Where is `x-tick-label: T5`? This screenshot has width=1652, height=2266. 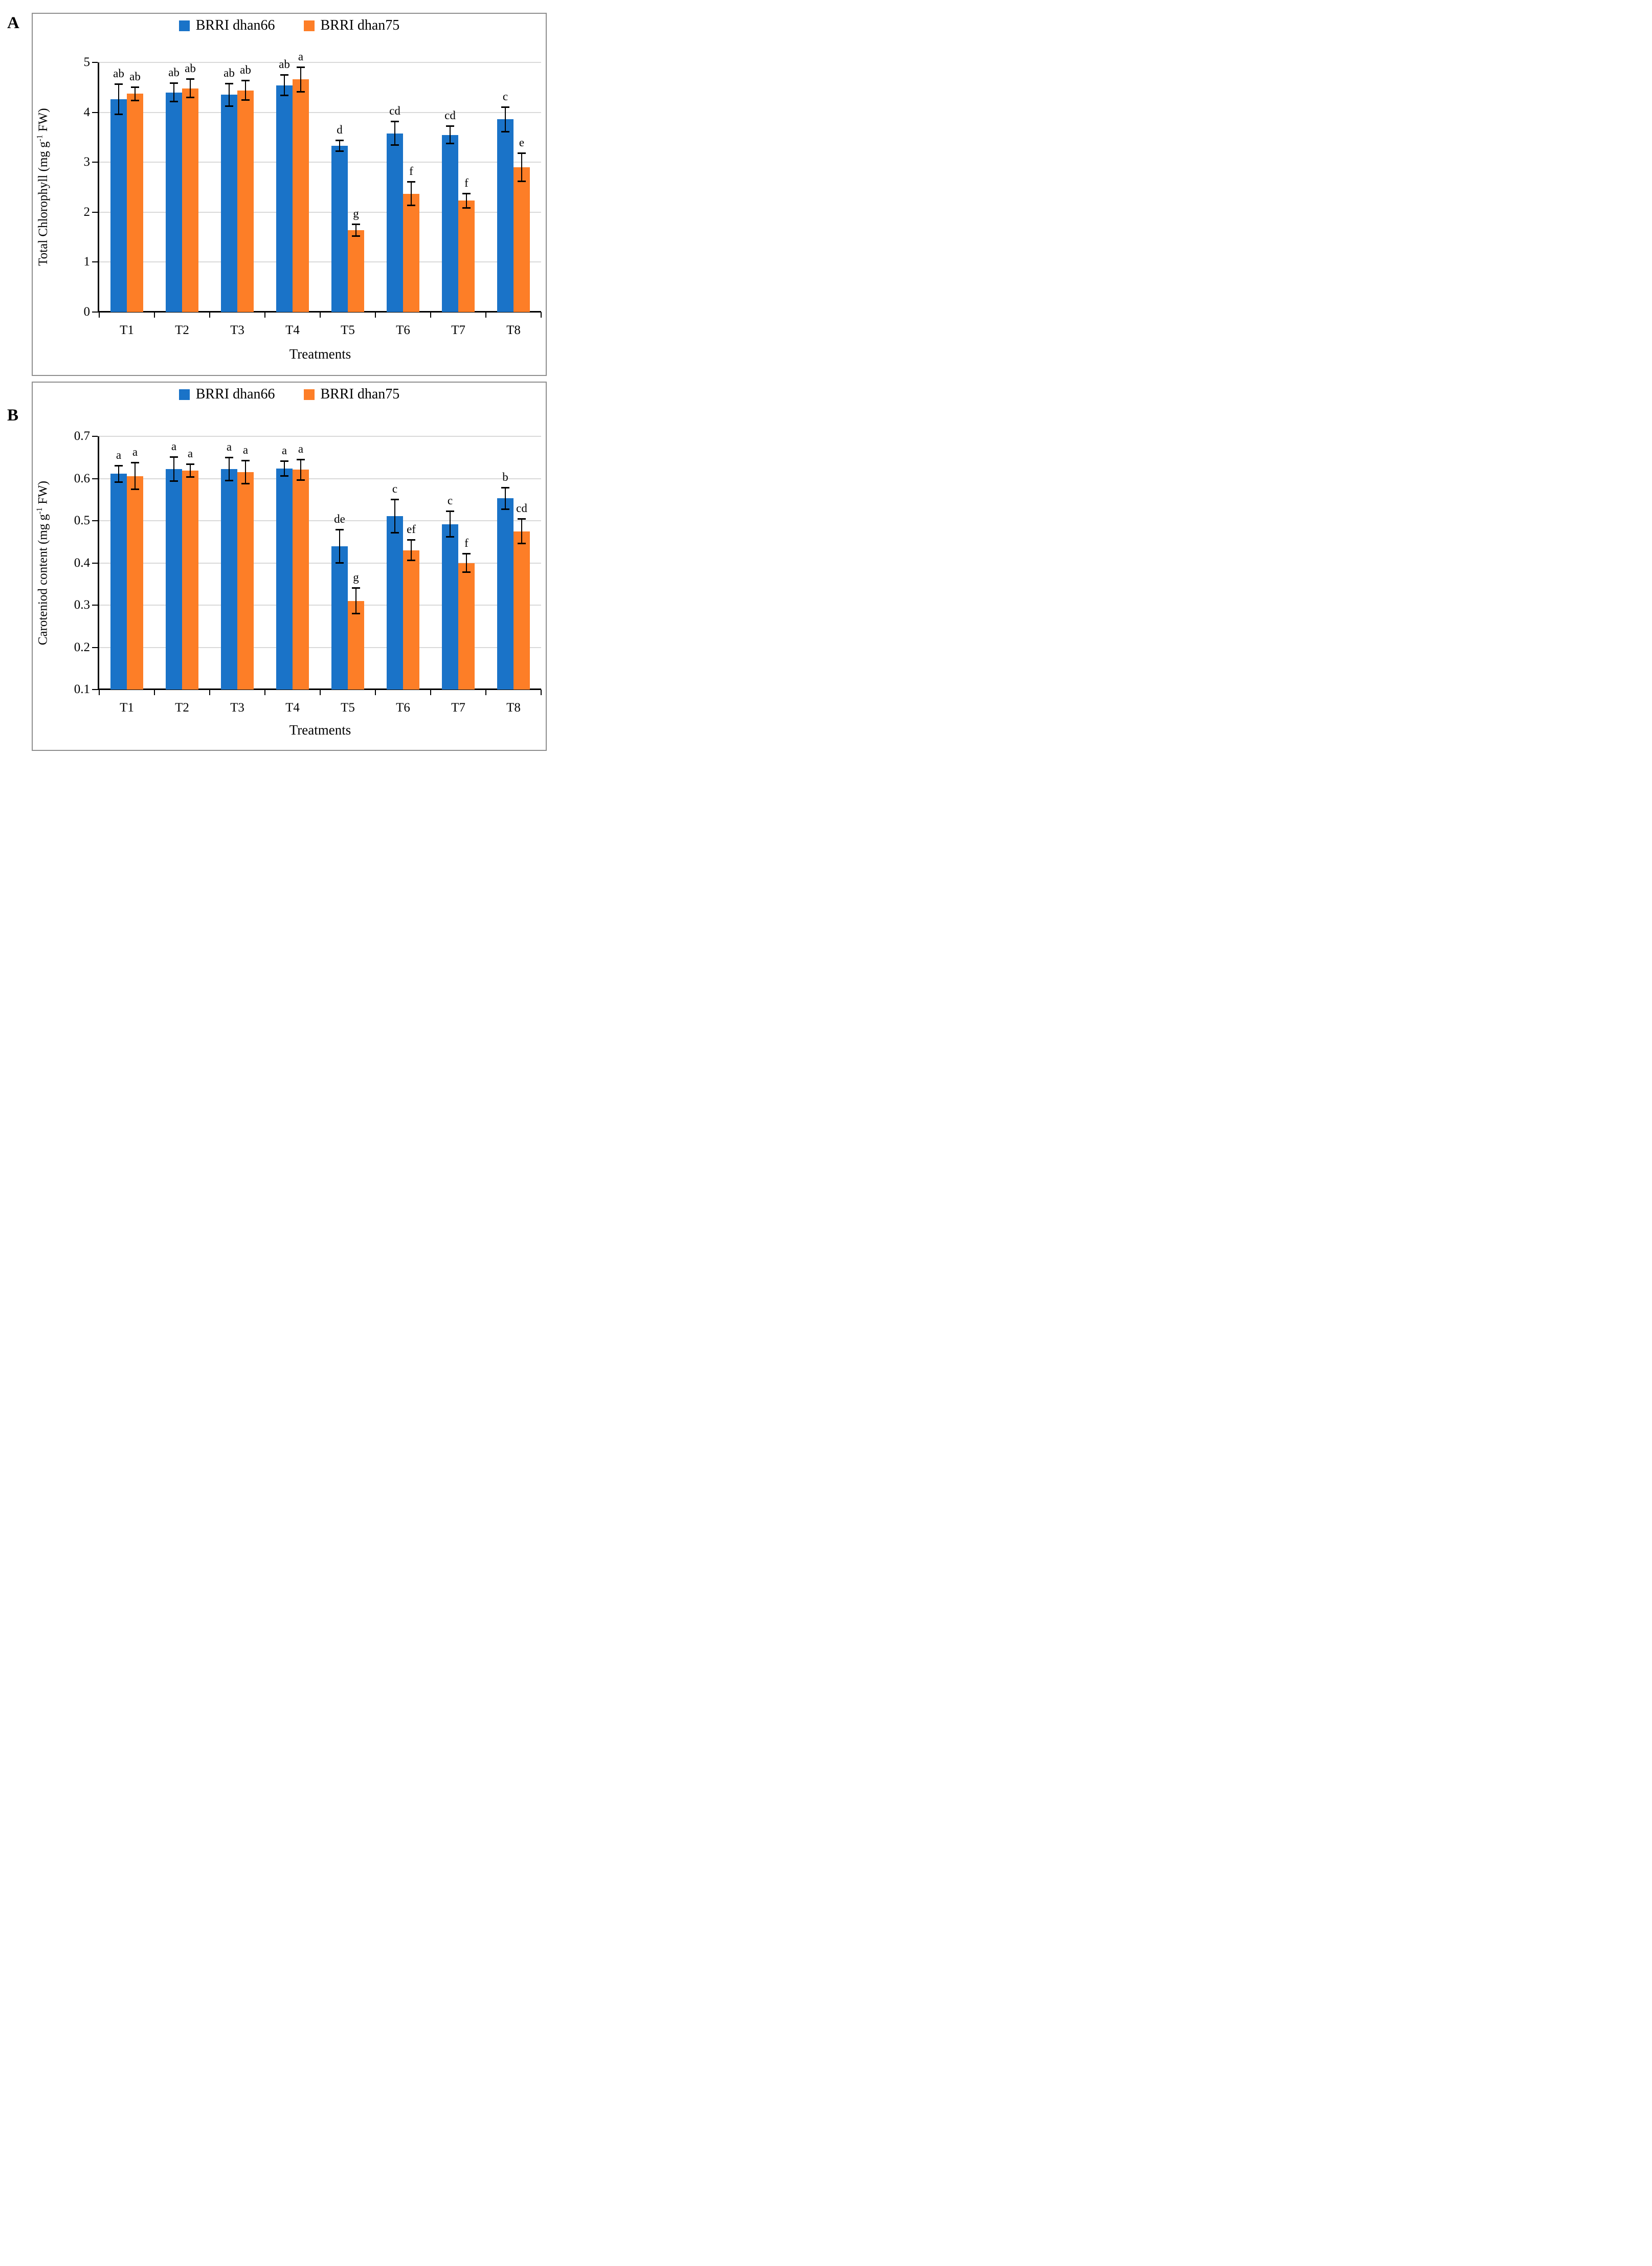 x-tick-label: T5 is located at coordinates (348, 708).